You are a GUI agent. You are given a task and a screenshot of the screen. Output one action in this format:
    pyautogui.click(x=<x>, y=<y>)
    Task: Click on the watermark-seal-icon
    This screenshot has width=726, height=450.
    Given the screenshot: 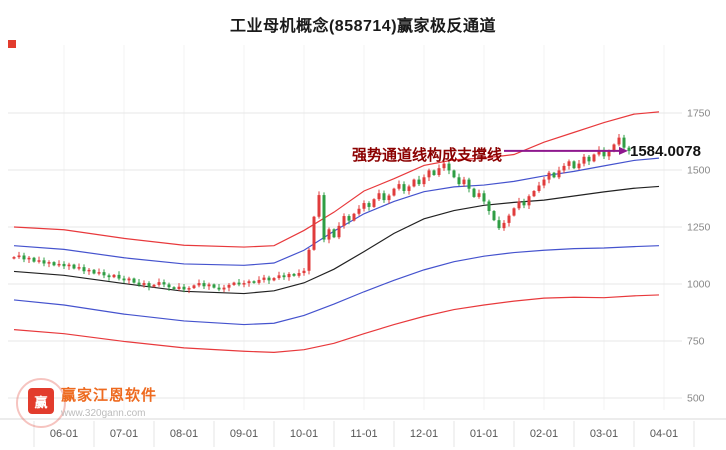 What is the action you would take?
    pyautogui.click(x=41, y=403)
    